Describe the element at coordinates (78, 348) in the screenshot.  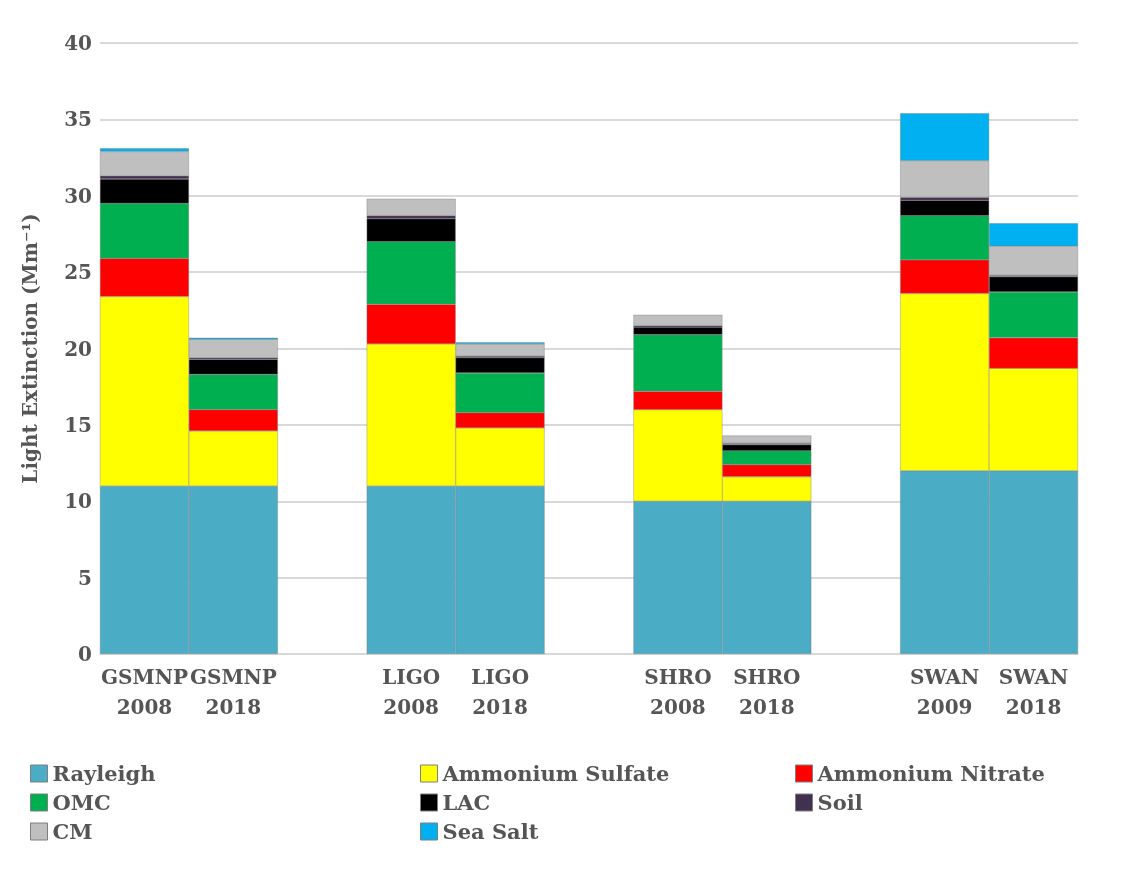
I see `y-tick-label: 20` at that location.